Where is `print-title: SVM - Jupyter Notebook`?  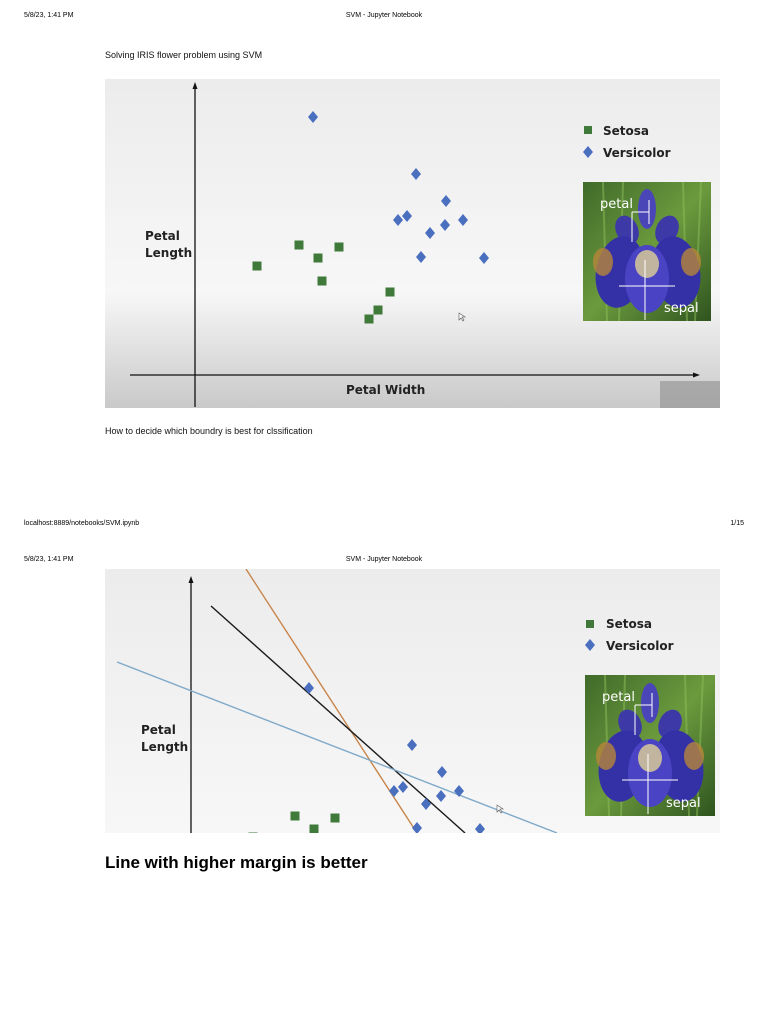 print-title: SVM - Jupyter Notebook is located at coordinates (384, 15).